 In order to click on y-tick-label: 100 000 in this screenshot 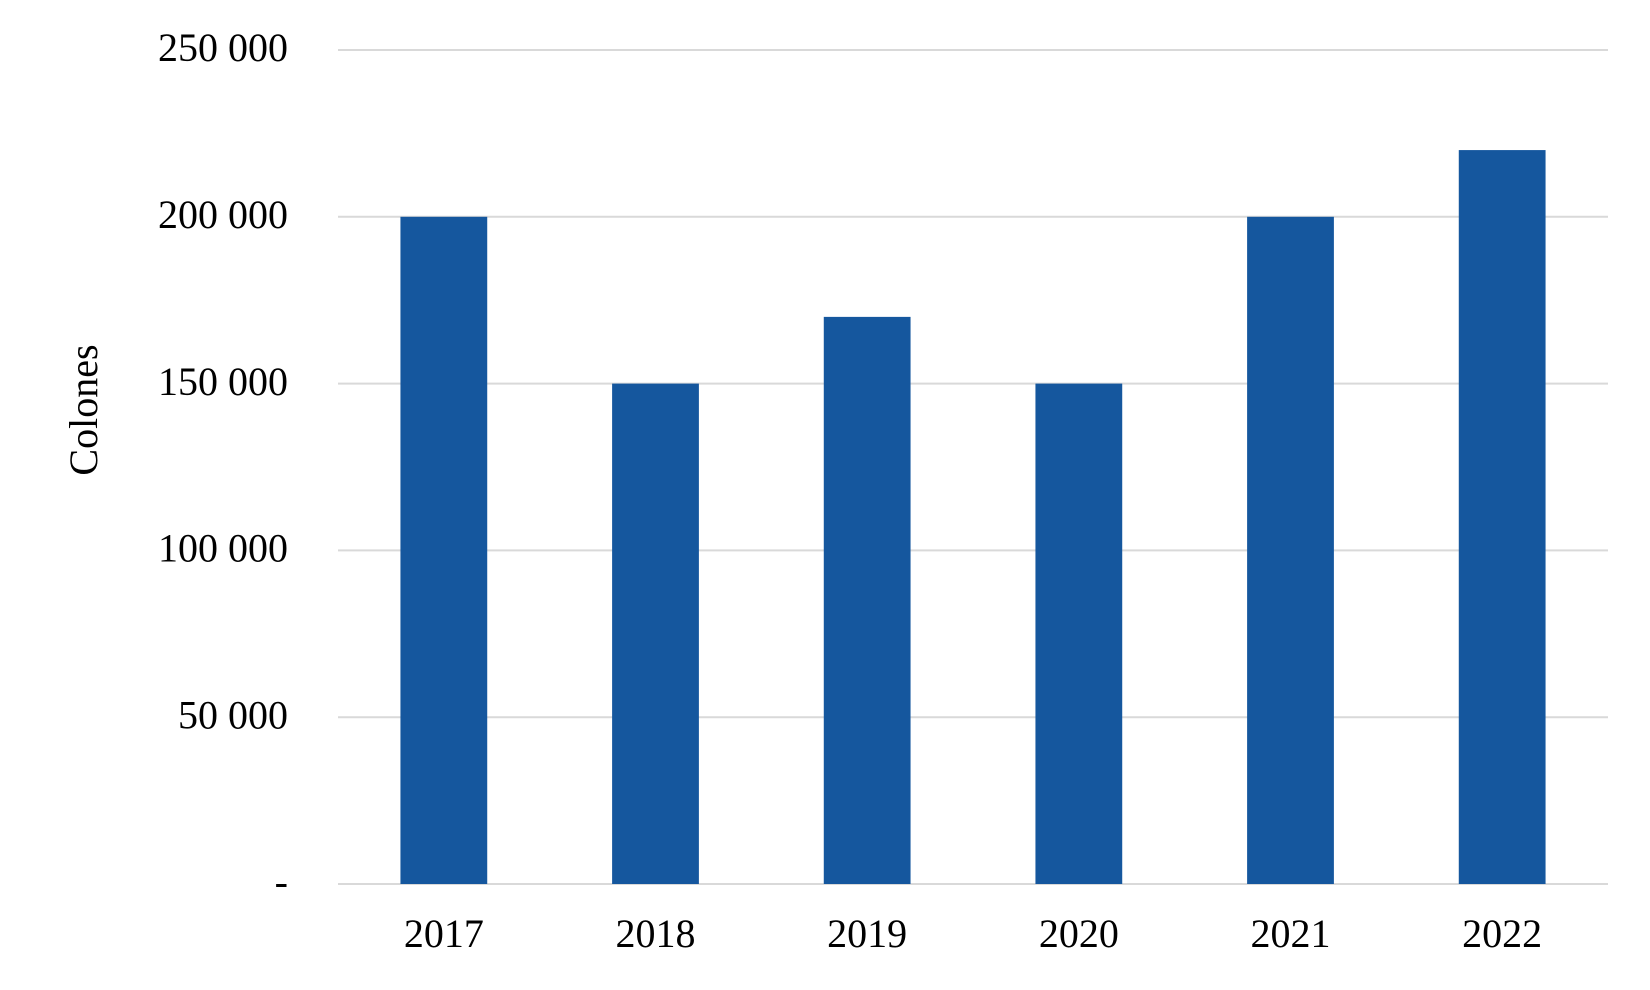, I will do `click(223, 548)`.